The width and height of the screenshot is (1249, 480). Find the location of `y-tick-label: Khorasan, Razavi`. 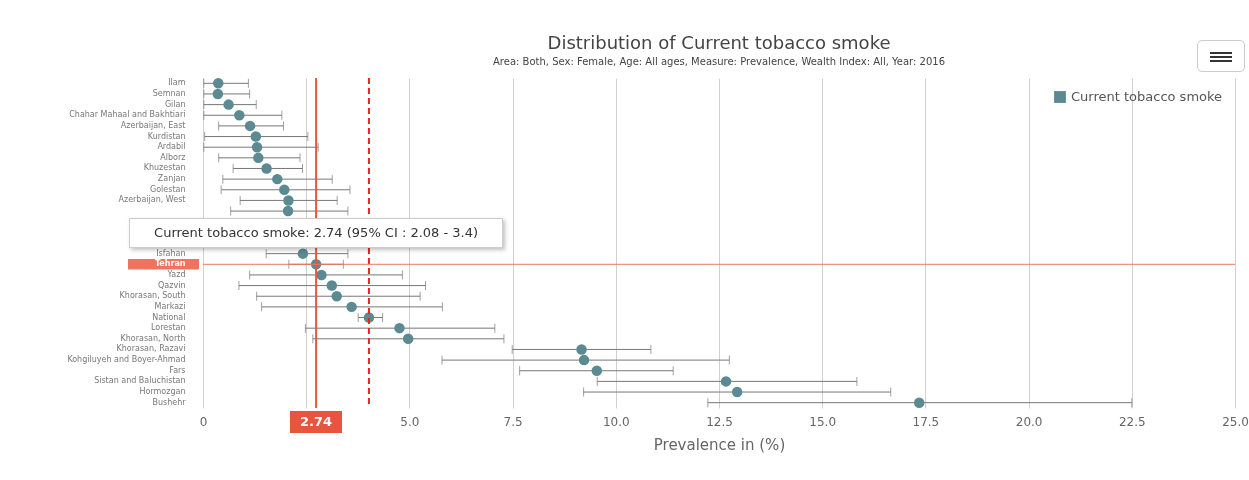

y-tick-label: Khorasan, Razavi is located at coordinates (151, 349).